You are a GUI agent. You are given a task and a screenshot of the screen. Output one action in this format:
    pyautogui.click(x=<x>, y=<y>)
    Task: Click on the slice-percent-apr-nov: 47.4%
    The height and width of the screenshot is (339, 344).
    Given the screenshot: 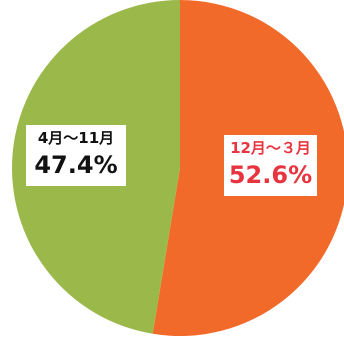 What is the action you would take?
    pyautogui.click(x=76, y=164)
    